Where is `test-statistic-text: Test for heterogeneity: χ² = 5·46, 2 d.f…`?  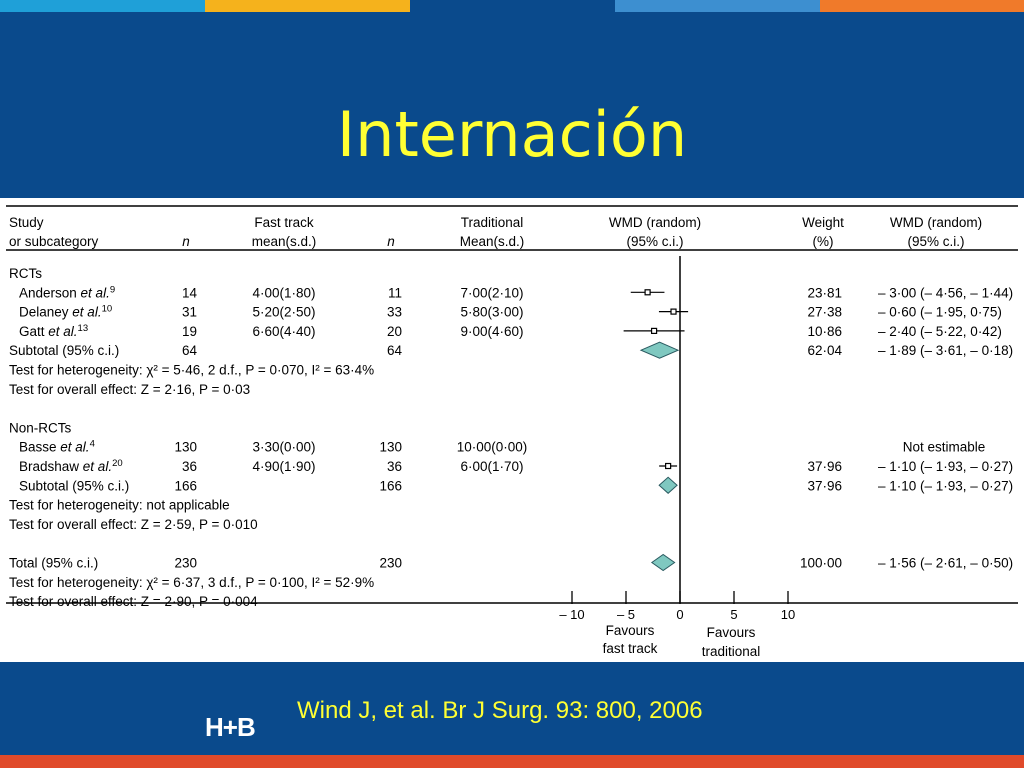
test-statistic-text: Test for heterogeneity: χ² = 5·46, 2 d.f… is located at coordinates (191, 370).